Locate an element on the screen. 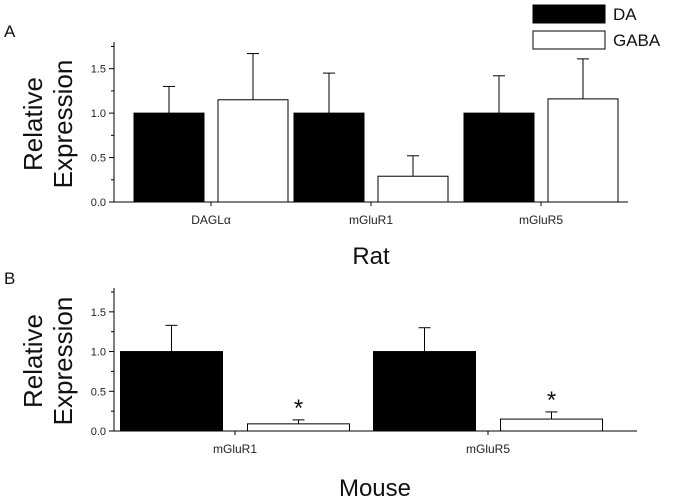  y-axis-label-a: Relative Expression is located at coordinates (48, 124).